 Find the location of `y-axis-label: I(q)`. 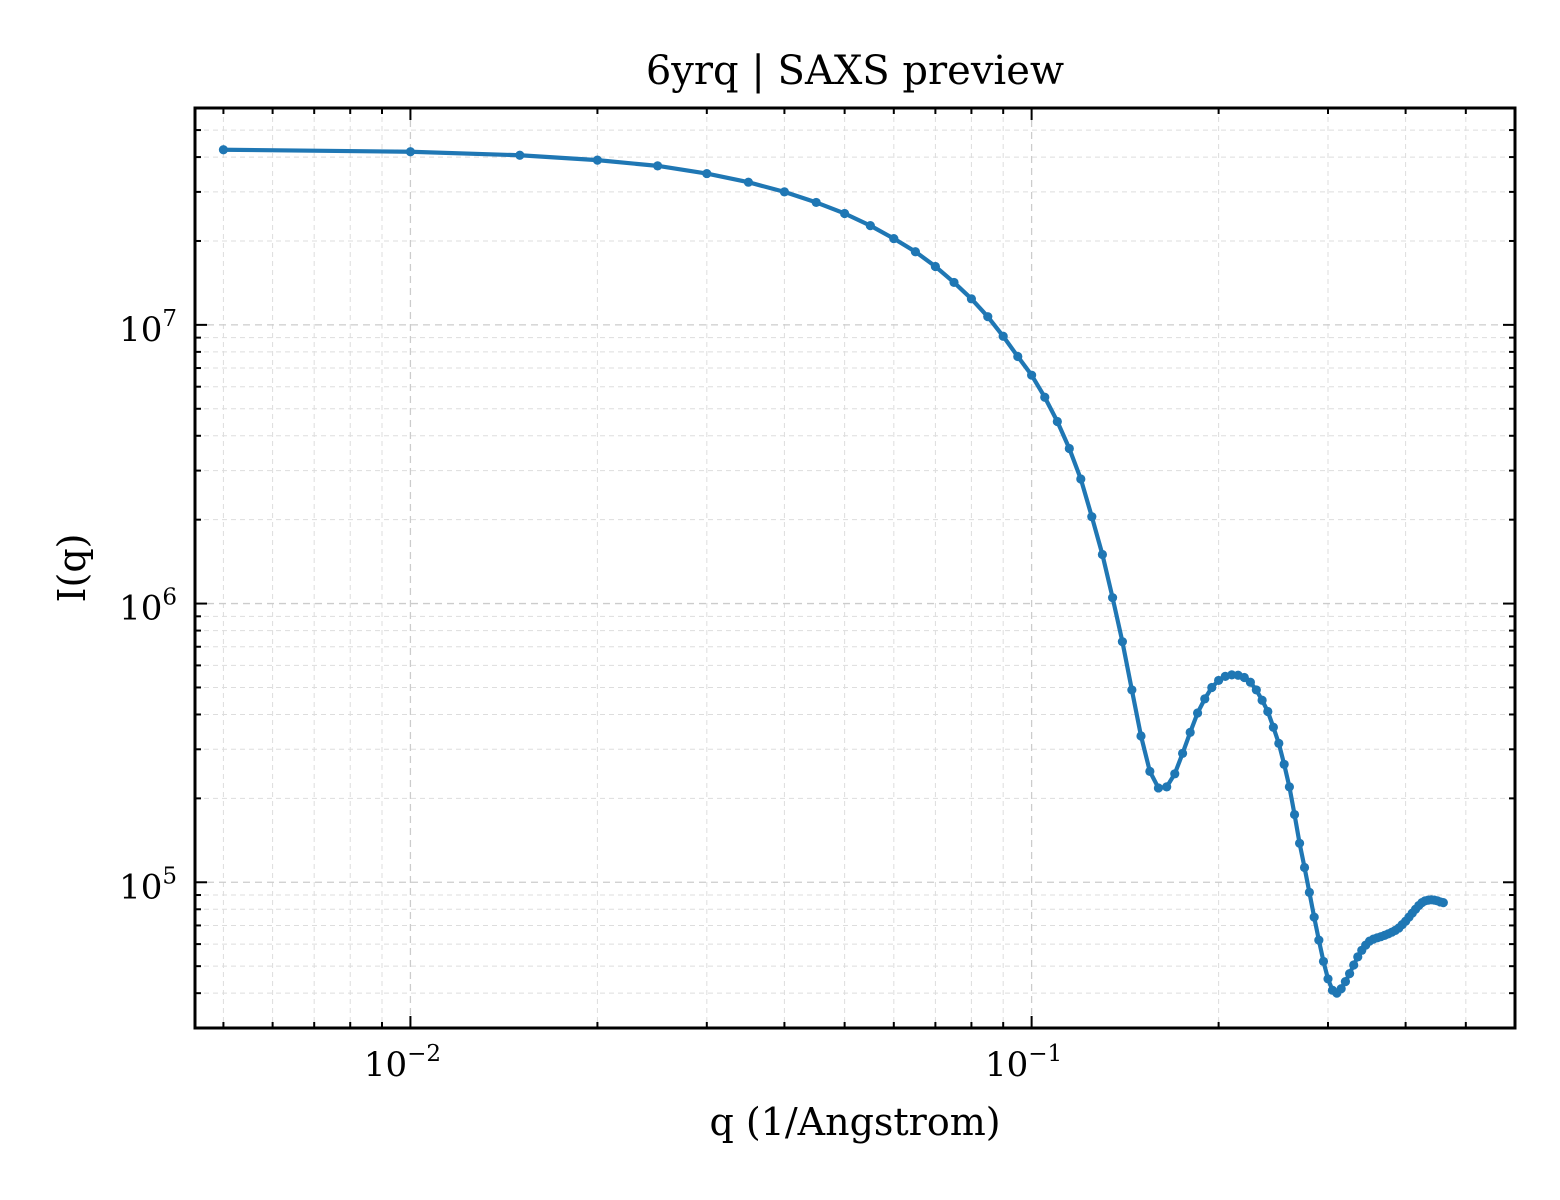

y-axis-label: I(q) is located at coordinates (72, 568).